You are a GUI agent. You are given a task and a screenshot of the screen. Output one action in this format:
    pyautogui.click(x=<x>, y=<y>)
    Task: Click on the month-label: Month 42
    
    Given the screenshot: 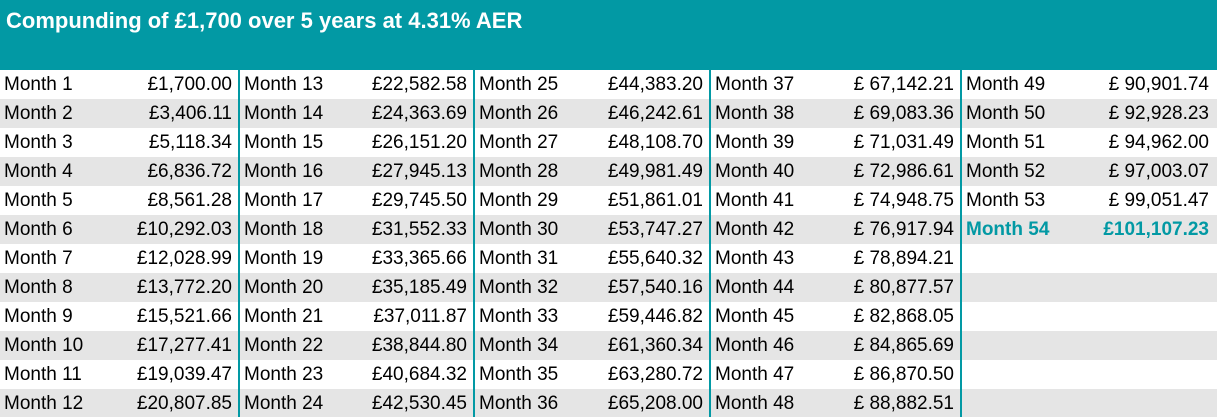 What is the action you would take?
    pyautogui.click(x=755, y=229)
    